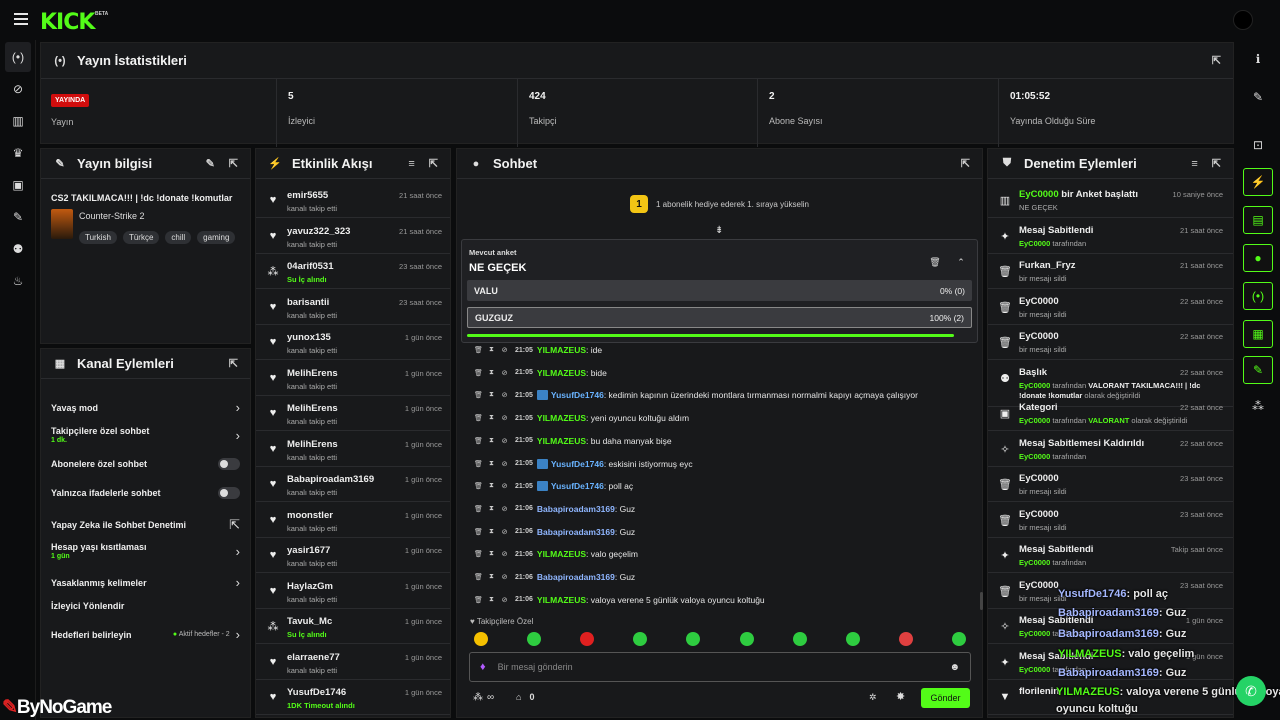  I want to click on activity-item: ♥ emir5655 kanalı takip etti 21 saat önce, so click(353, 200).